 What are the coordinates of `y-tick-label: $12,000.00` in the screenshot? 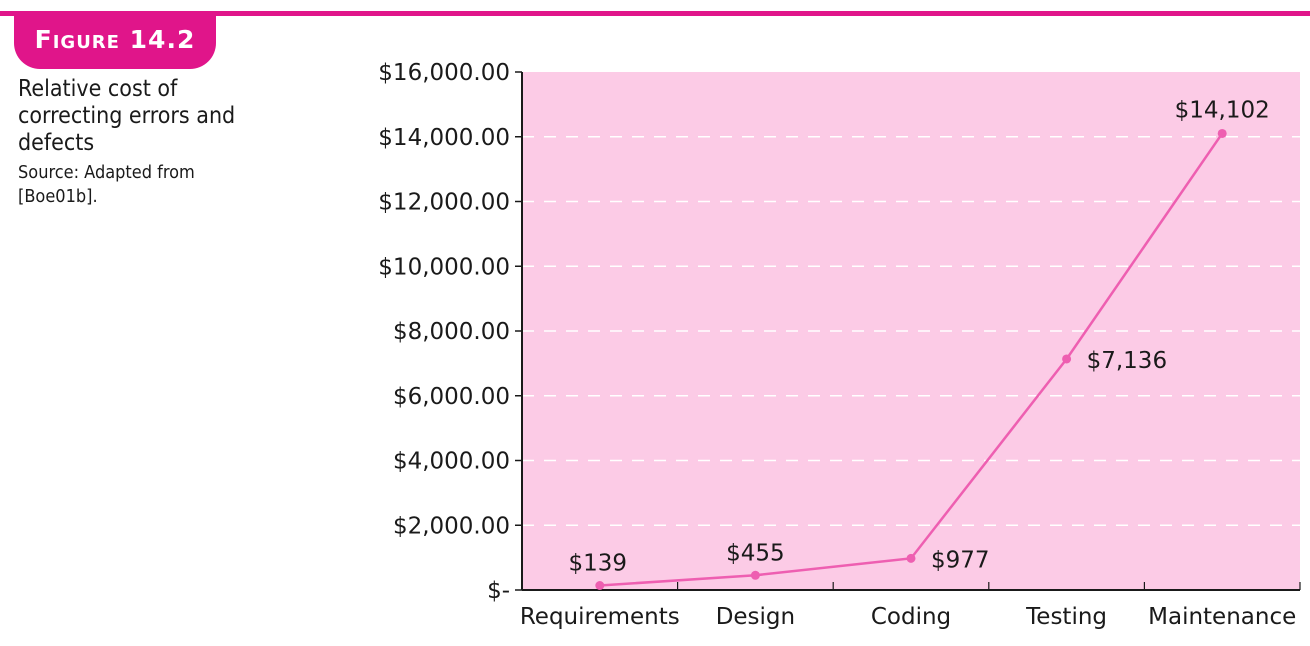 It's located at (444, 203).